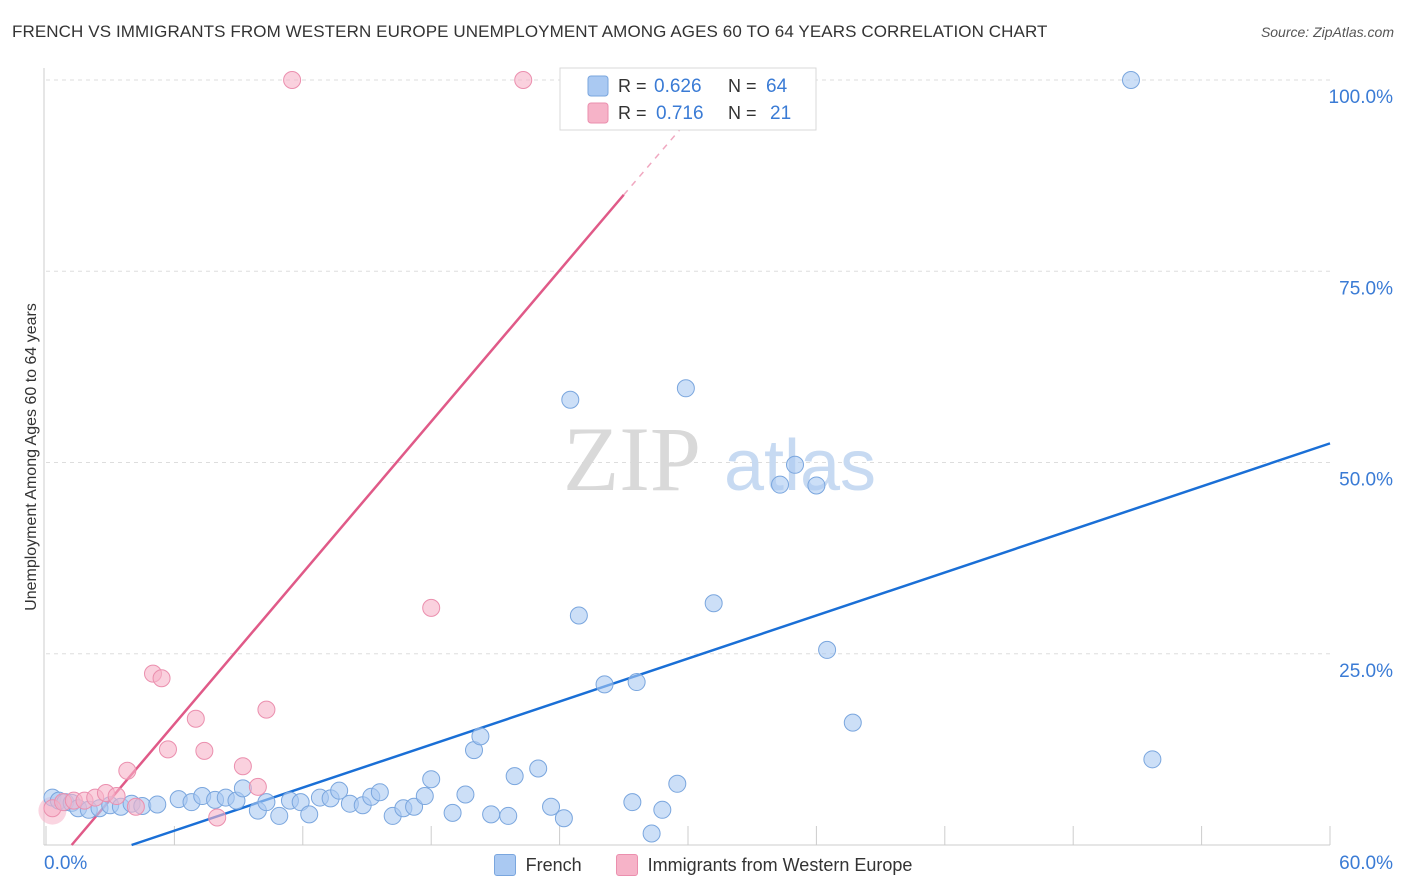 The width and height of the screenshot is (1406, 892). What do you see at coordinates (553, 864) in the screenshot?
I see `legend-label-french: French` at bounding box center [553, 864].